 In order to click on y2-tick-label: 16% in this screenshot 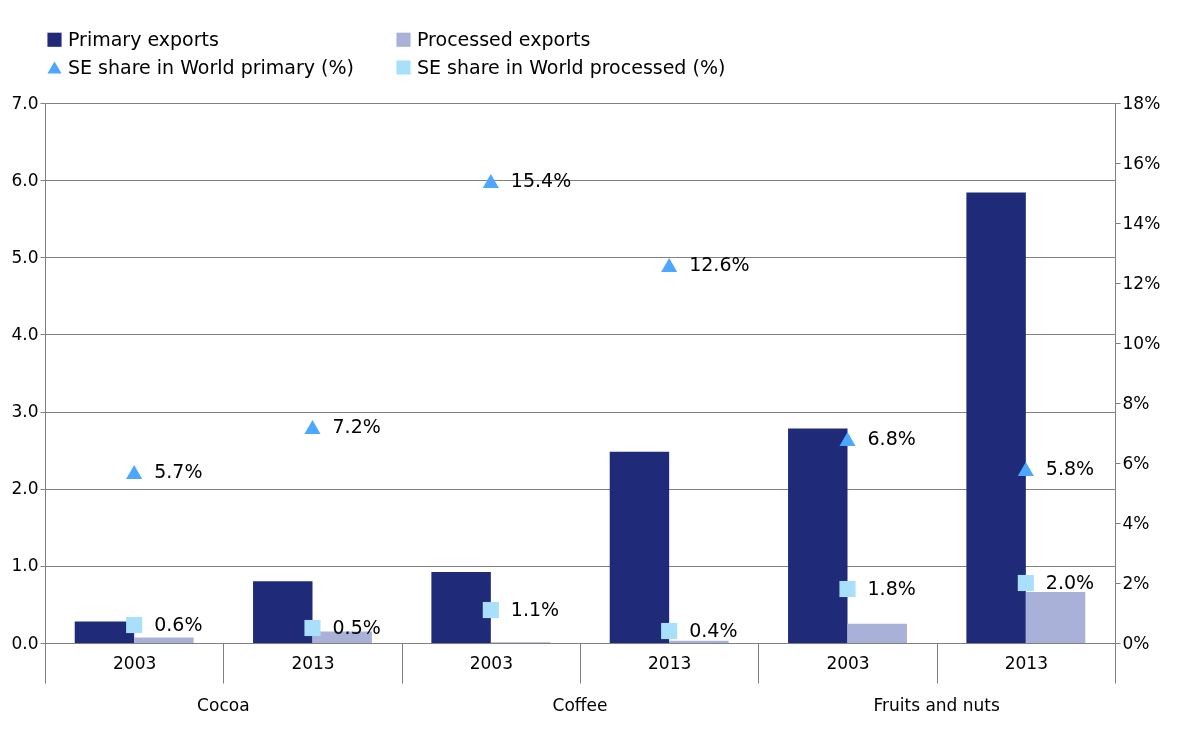, I will do `click(1141, 162)`.